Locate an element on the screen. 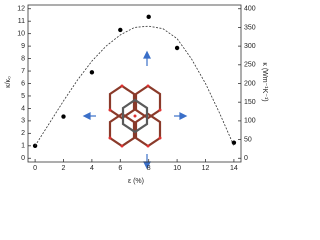 The image size is (320, 240). y-tick-label: 4 is located at coordinates (23, 108).